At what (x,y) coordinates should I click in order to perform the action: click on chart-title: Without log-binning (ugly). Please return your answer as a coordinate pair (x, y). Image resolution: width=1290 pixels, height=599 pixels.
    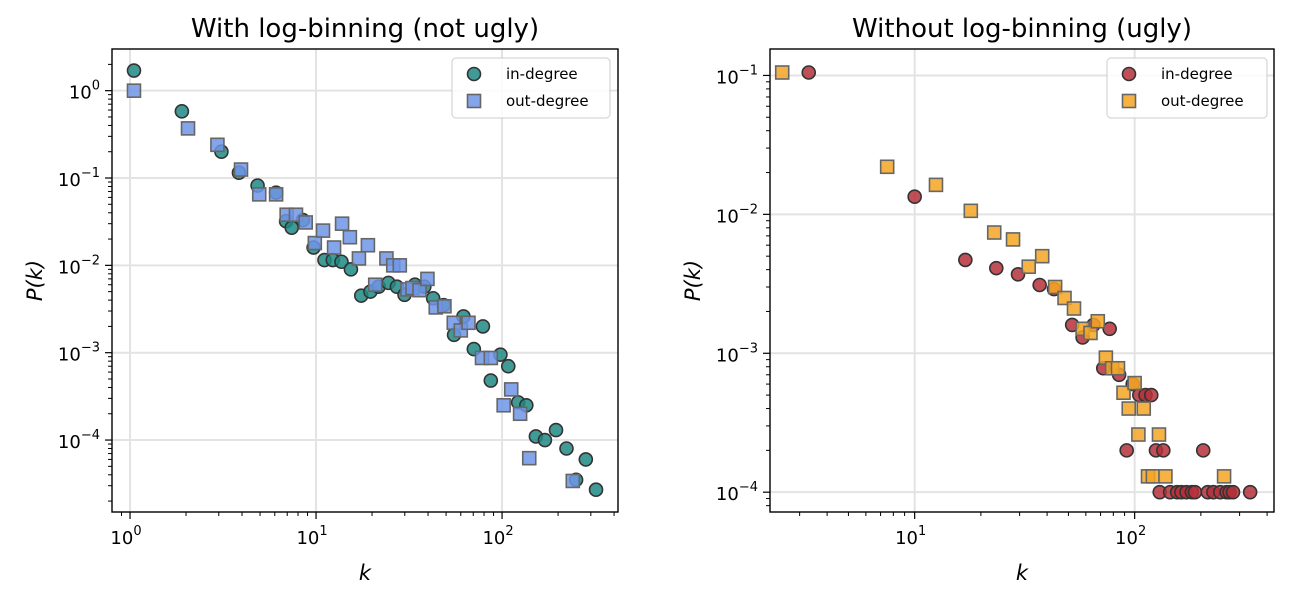
    Looking at the image, I should click on (1022, 29).